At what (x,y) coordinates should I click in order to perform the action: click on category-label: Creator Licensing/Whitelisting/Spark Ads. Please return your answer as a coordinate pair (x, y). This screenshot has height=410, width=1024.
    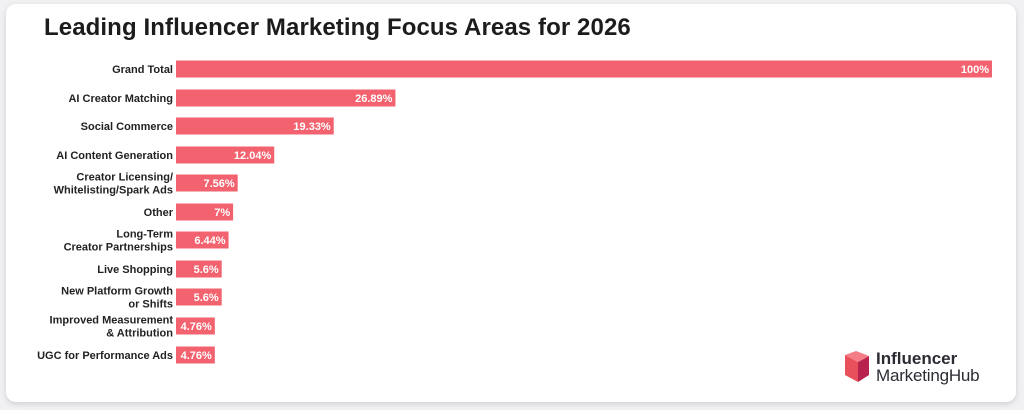
    Looking at the image, I should click on (113, 184).